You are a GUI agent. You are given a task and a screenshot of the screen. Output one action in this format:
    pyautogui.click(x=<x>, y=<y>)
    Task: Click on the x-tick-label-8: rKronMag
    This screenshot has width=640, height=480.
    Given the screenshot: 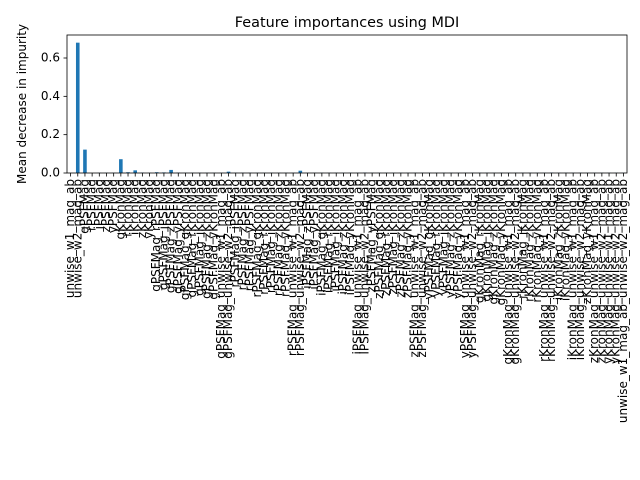 What is the action you would take?
    pyautogui.click(x=128, y=208)
    